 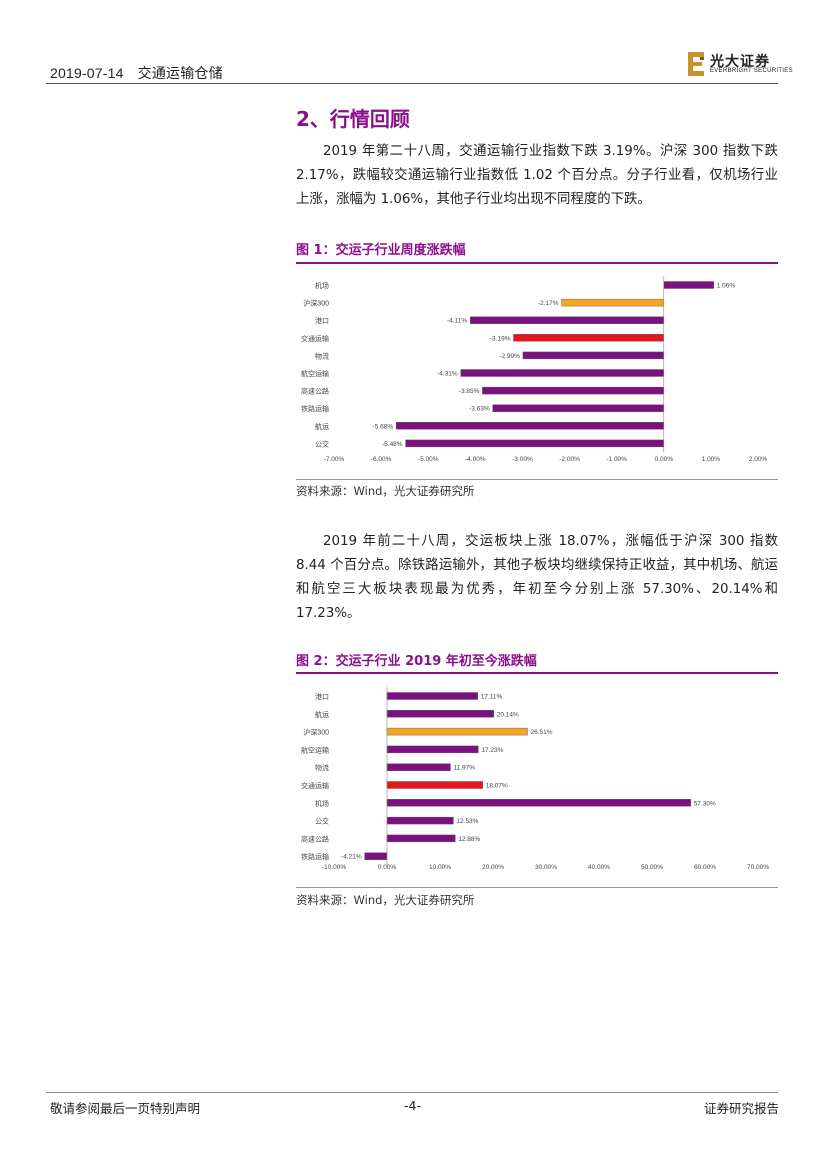 I want to click on company-logo: 光大证券 EVERBRIGHT SECURITIES, so click(x=740, y=65).